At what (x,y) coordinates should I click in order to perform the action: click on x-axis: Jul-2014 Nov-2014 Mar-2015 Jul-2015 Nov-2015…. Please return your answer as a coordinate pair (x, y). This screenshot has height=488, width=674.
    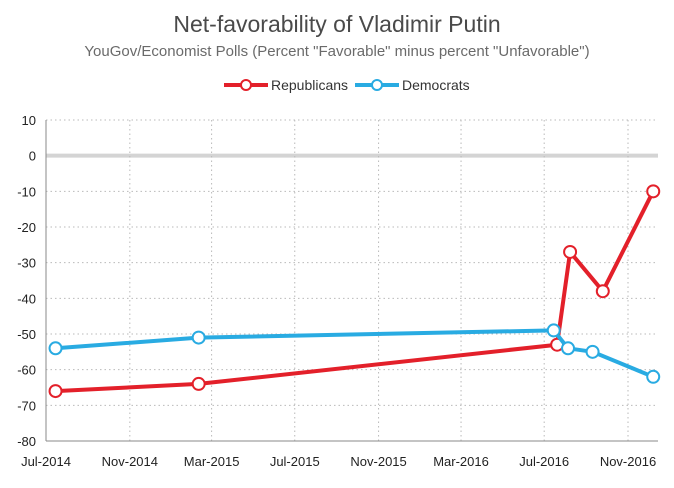
    Looking at the image, I should click on (339, 454).